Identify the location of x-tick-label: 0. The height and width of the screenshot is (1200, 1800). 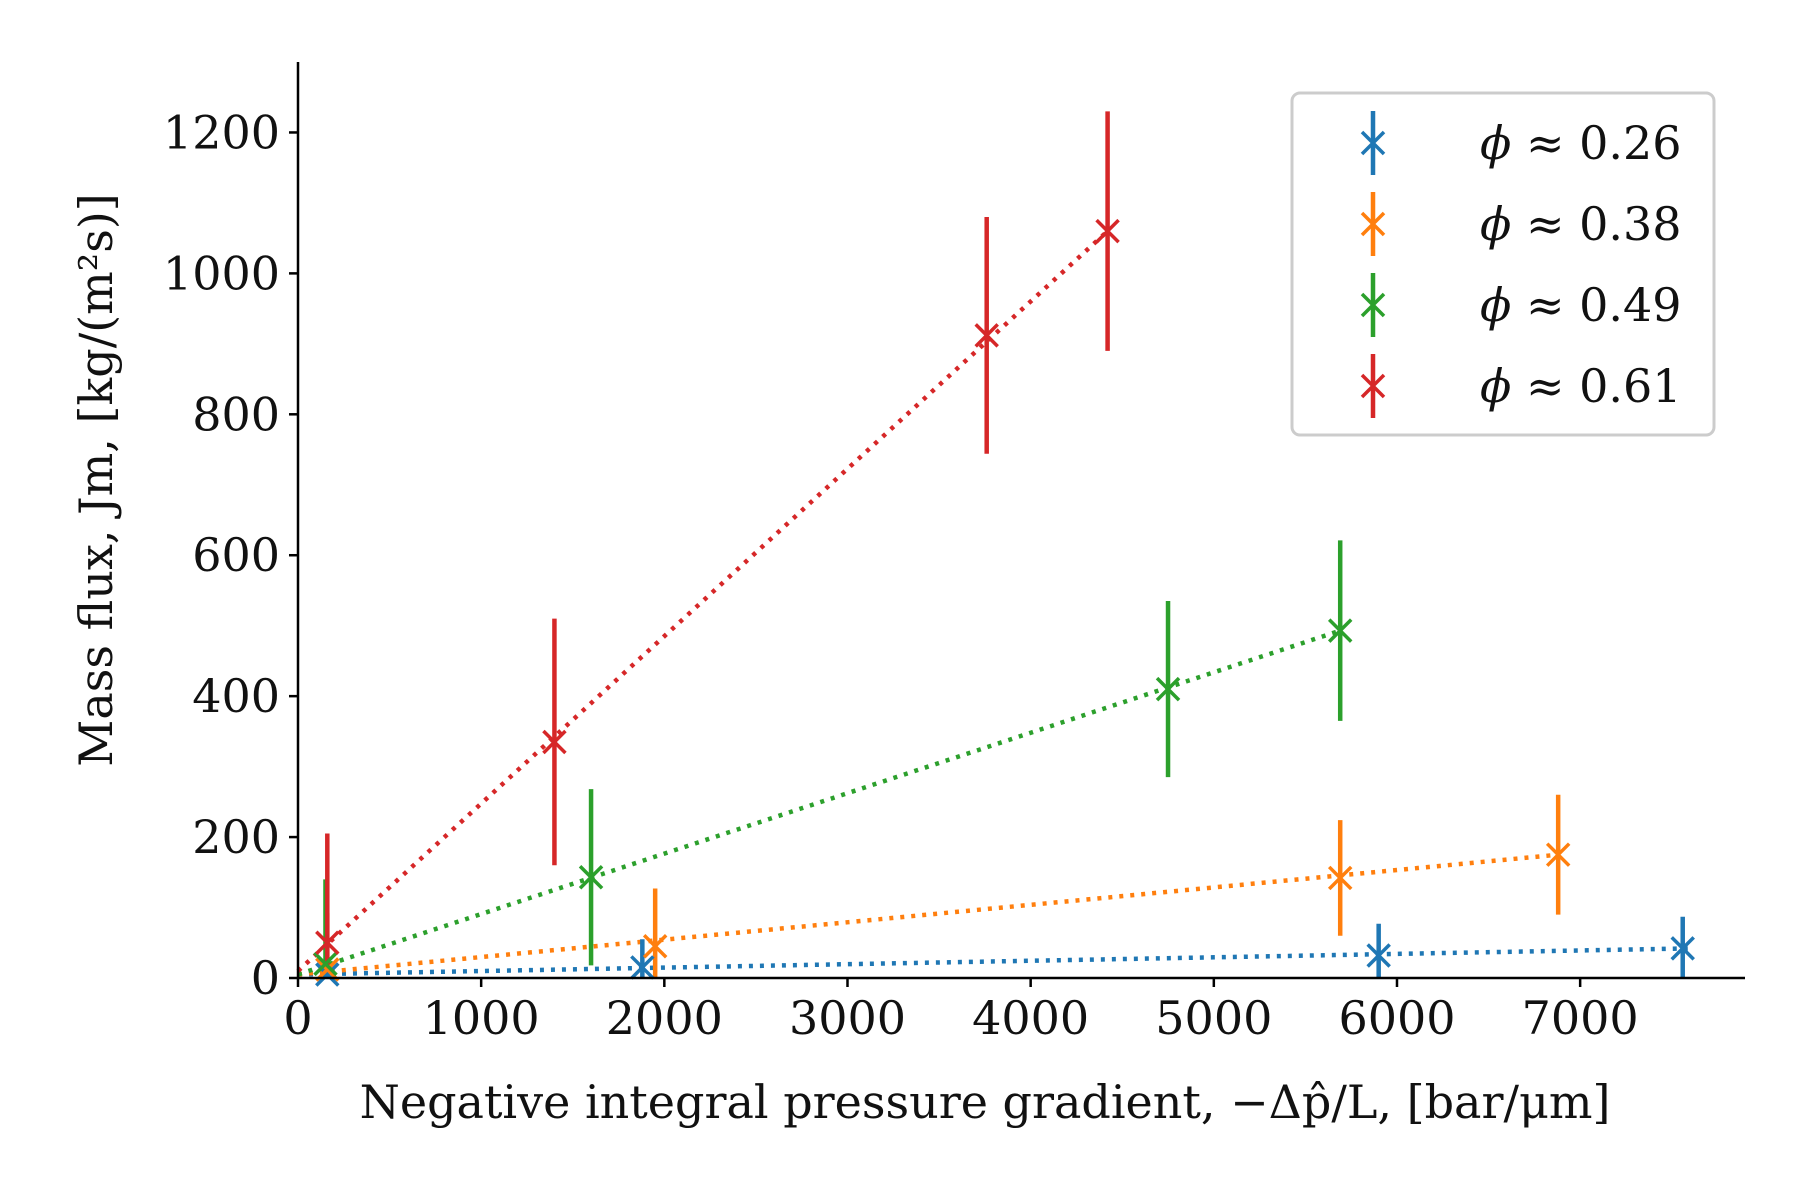
(297, 1018).